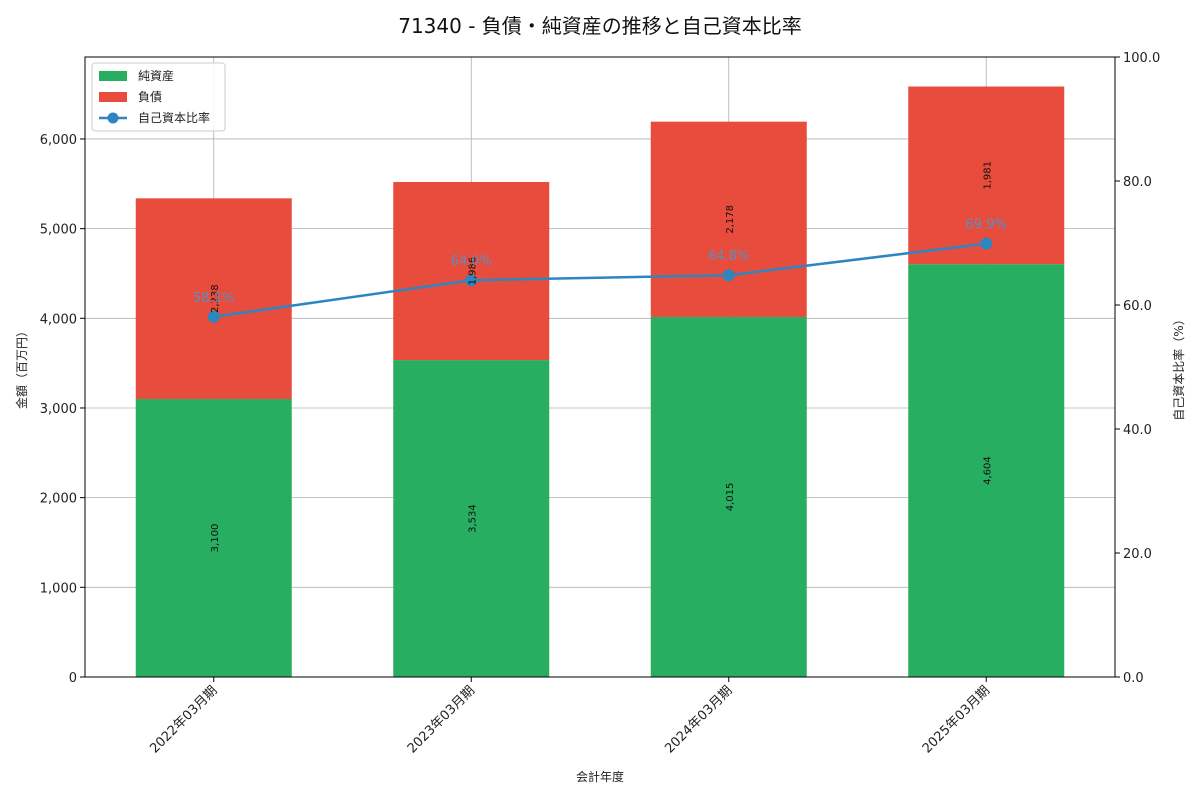  I want to click on ratio-value-label: 64.0%, so click(471, 261).